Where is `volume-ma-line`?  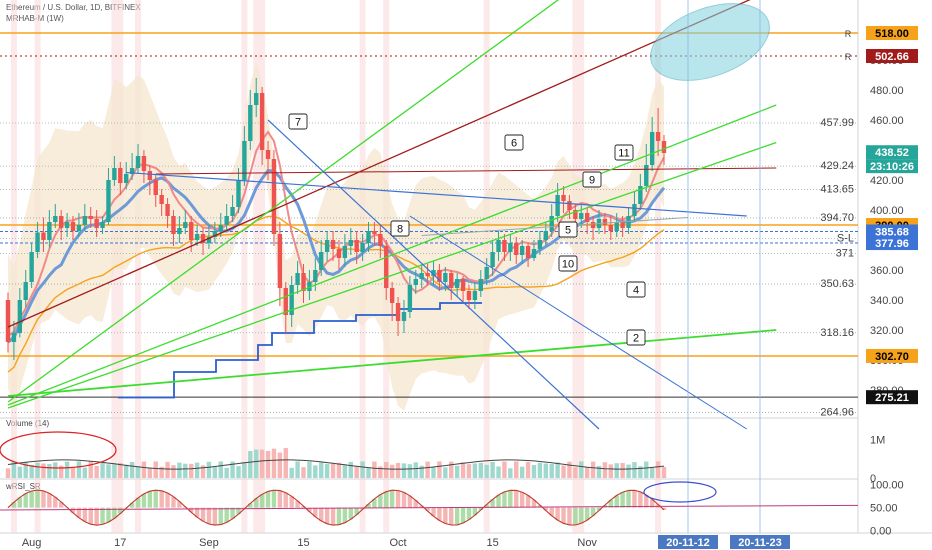 volume-ma-line is located at coordinates (336, 464).